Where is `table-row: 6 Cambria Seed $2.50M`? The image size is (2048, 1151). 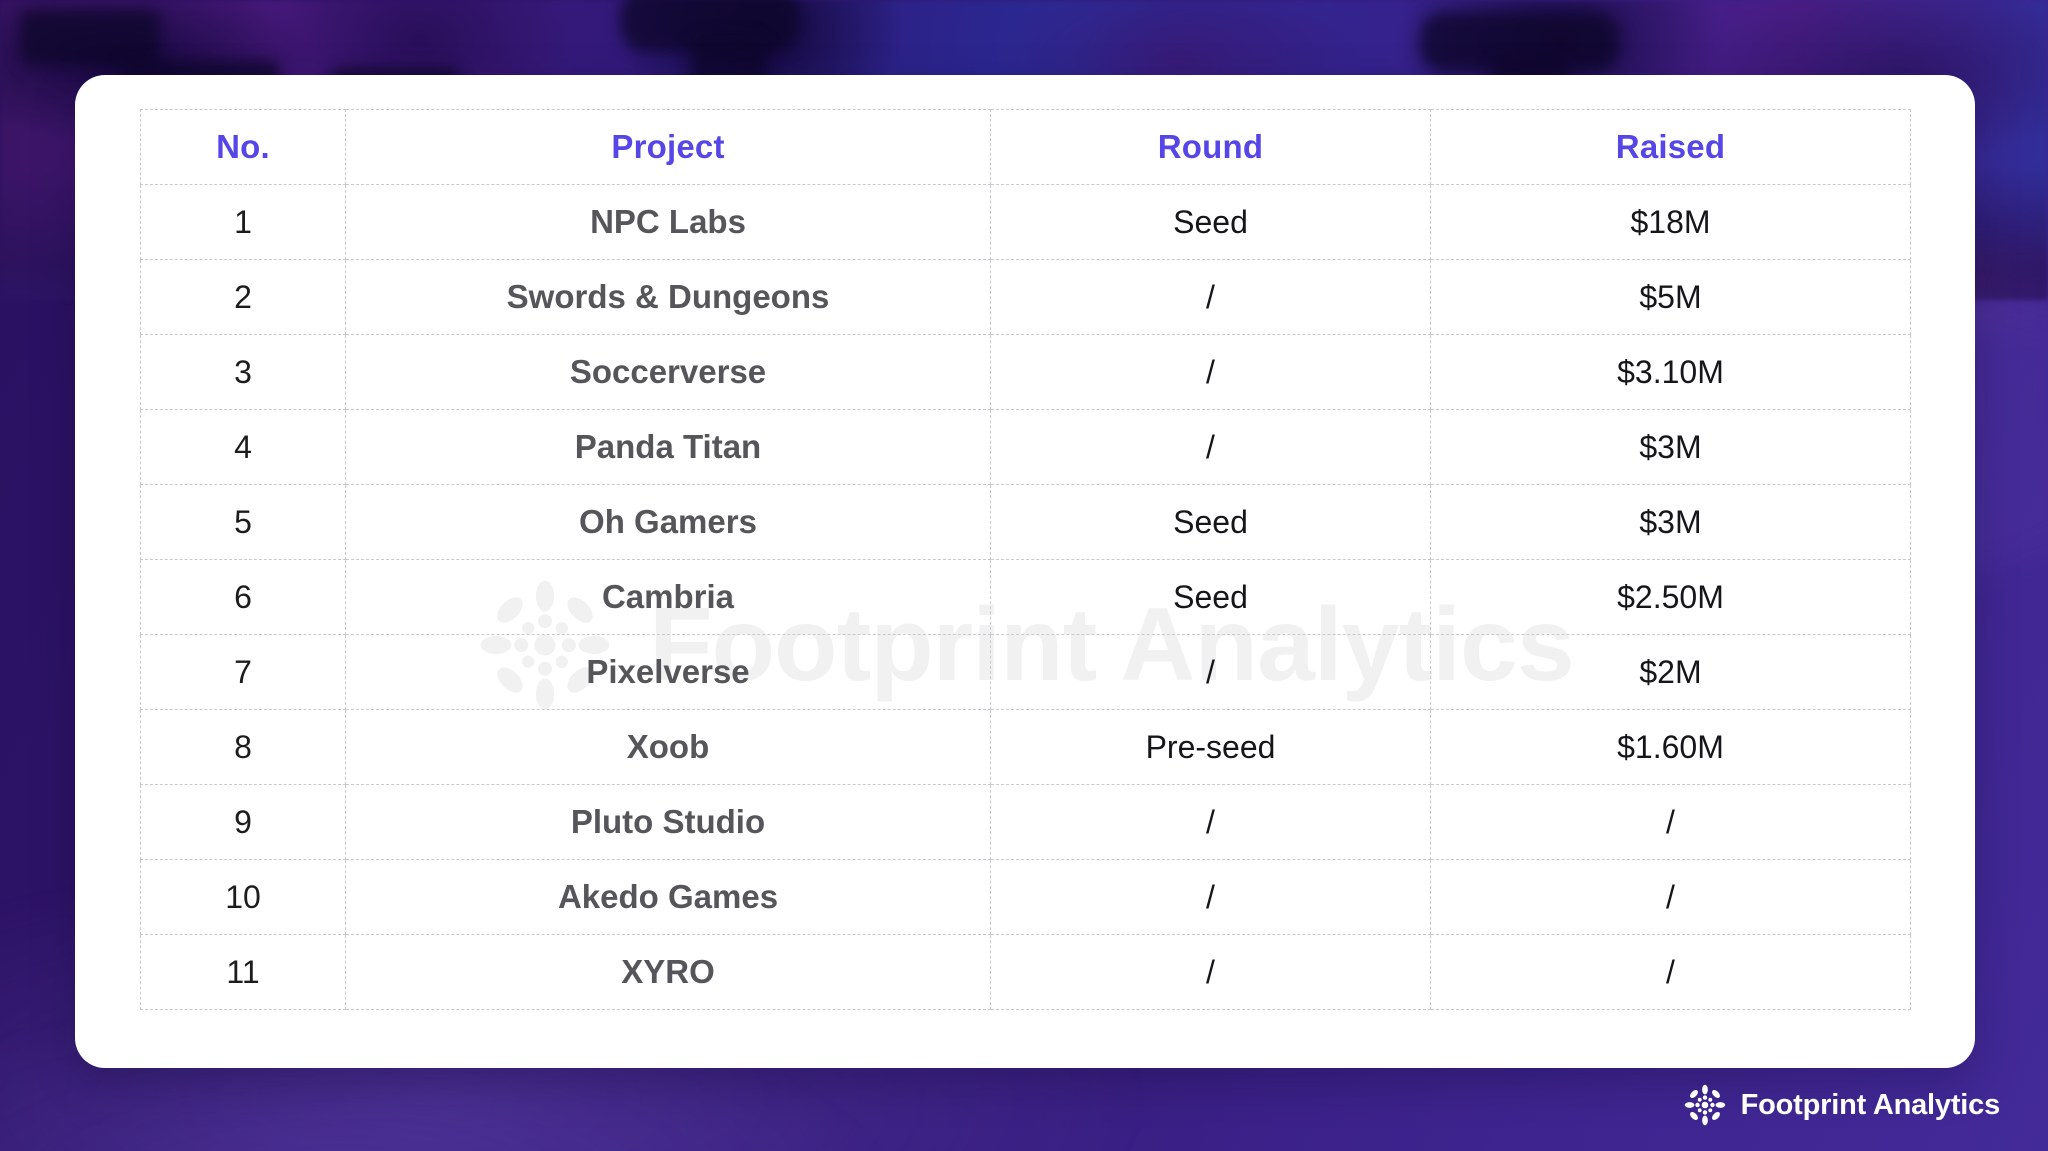
table-row: 6 Cambria Seed $2.50M is located at coordinates (1025, 597).